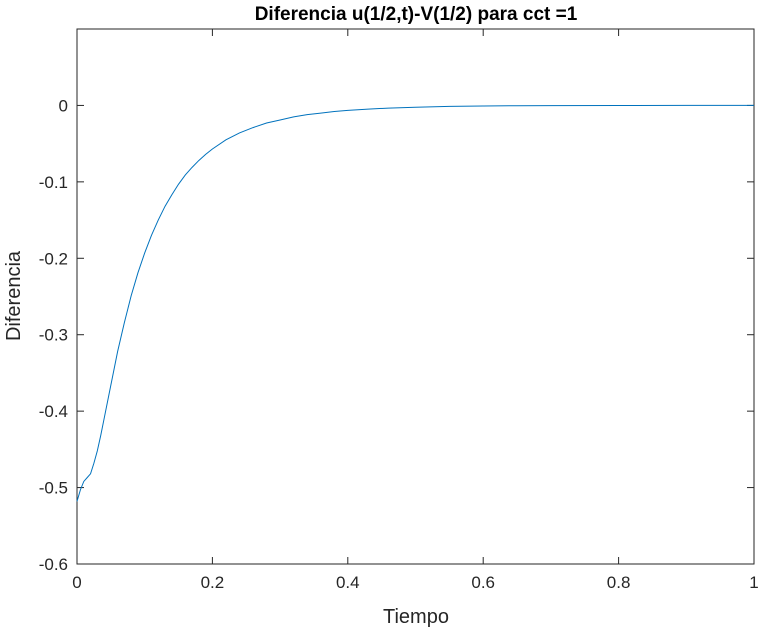 Image resolution: width=760 pixels, height=632 pixels. I want to click on x-axis-label: Tiempo, so click(416, 617).